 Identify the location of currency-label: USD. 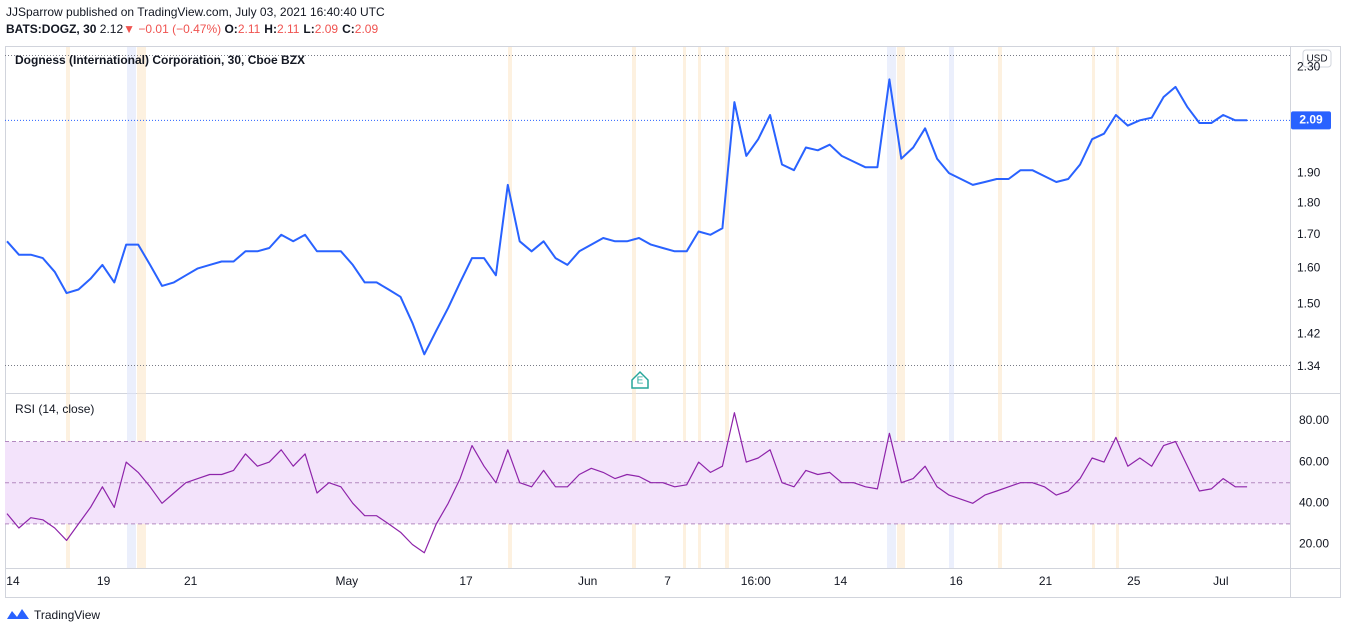
(1316, 59).